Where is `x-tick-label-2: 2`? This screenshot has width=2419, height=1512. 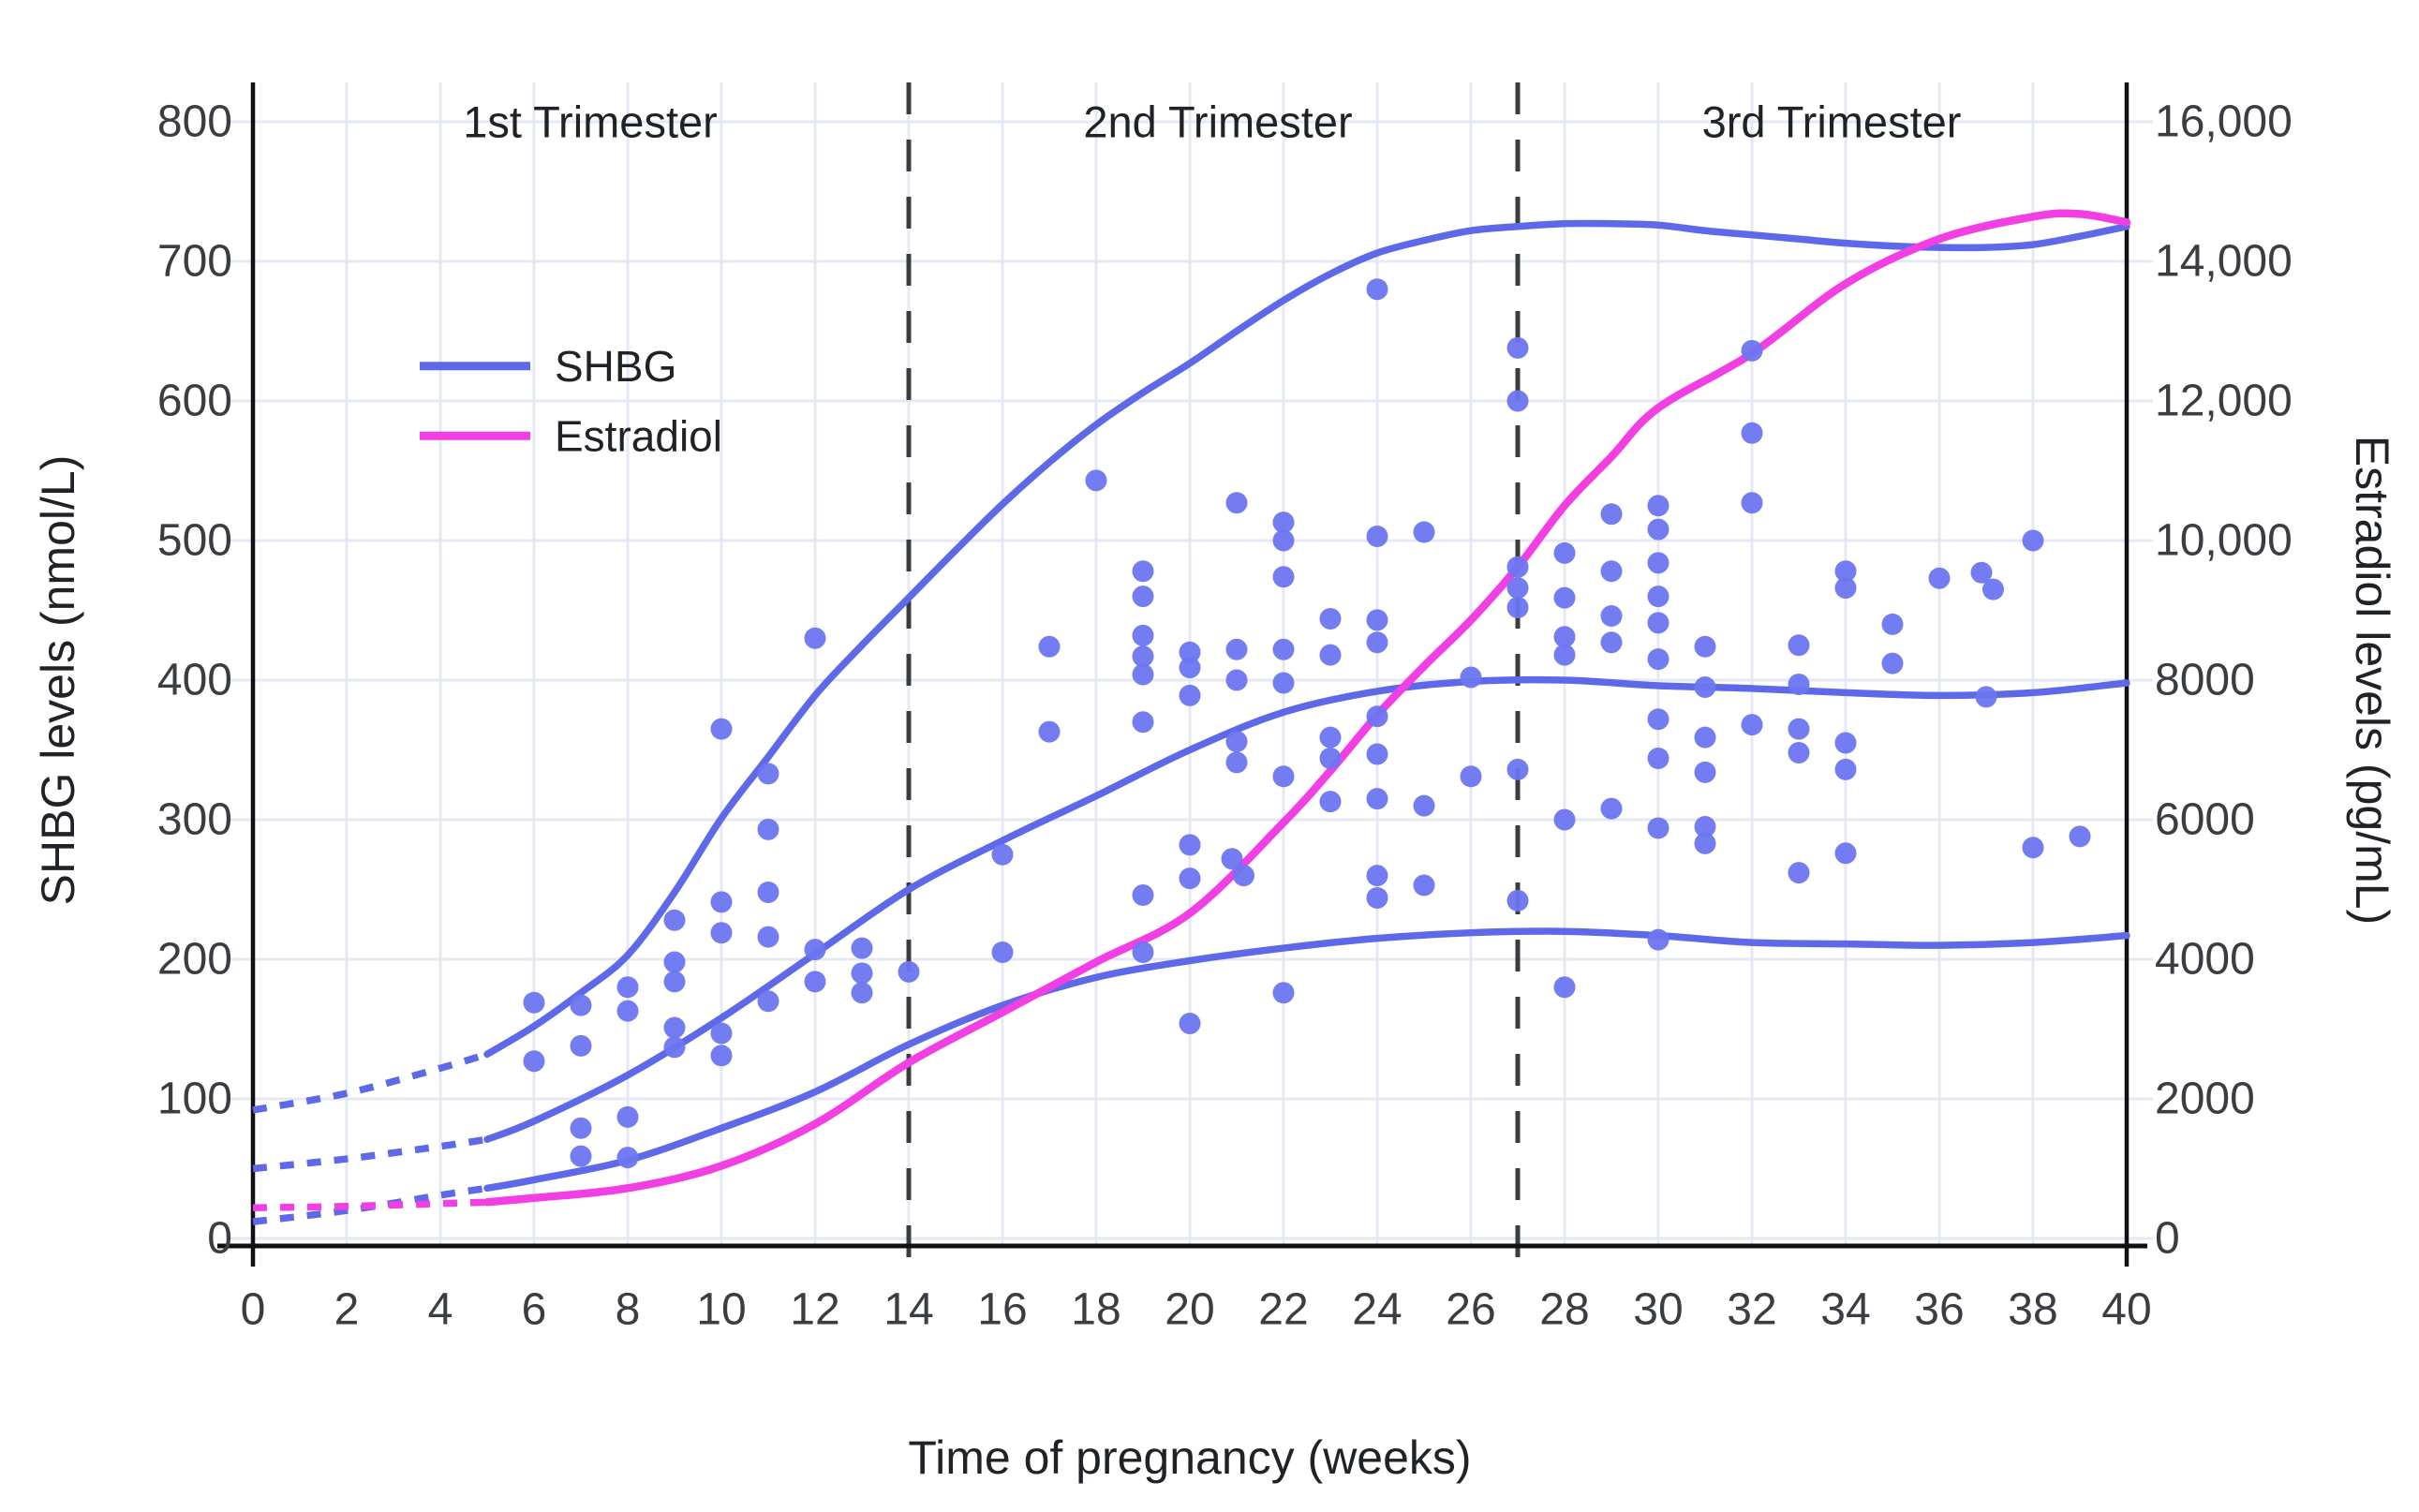
x-tick-label-2: 2 is located at coordinates (347, 1310).